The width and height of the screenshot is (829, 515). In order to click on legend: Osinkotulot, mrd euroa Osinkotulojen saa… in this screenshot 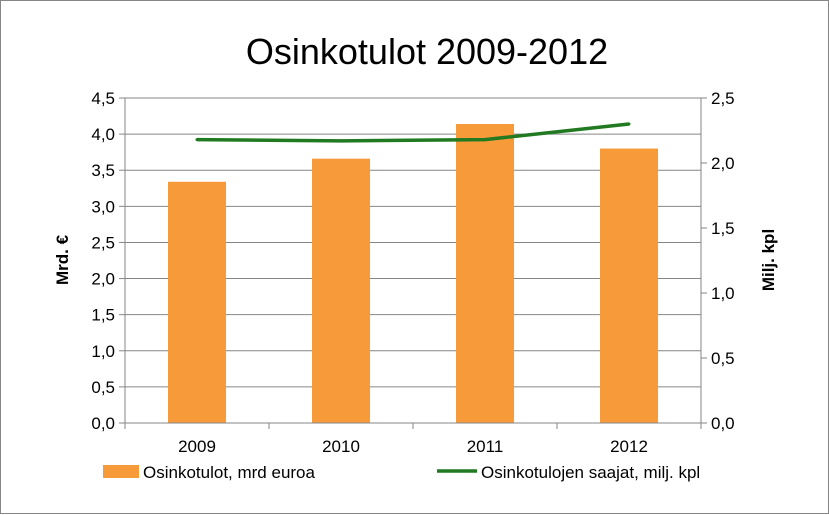, I will do `click(401, 472)`.